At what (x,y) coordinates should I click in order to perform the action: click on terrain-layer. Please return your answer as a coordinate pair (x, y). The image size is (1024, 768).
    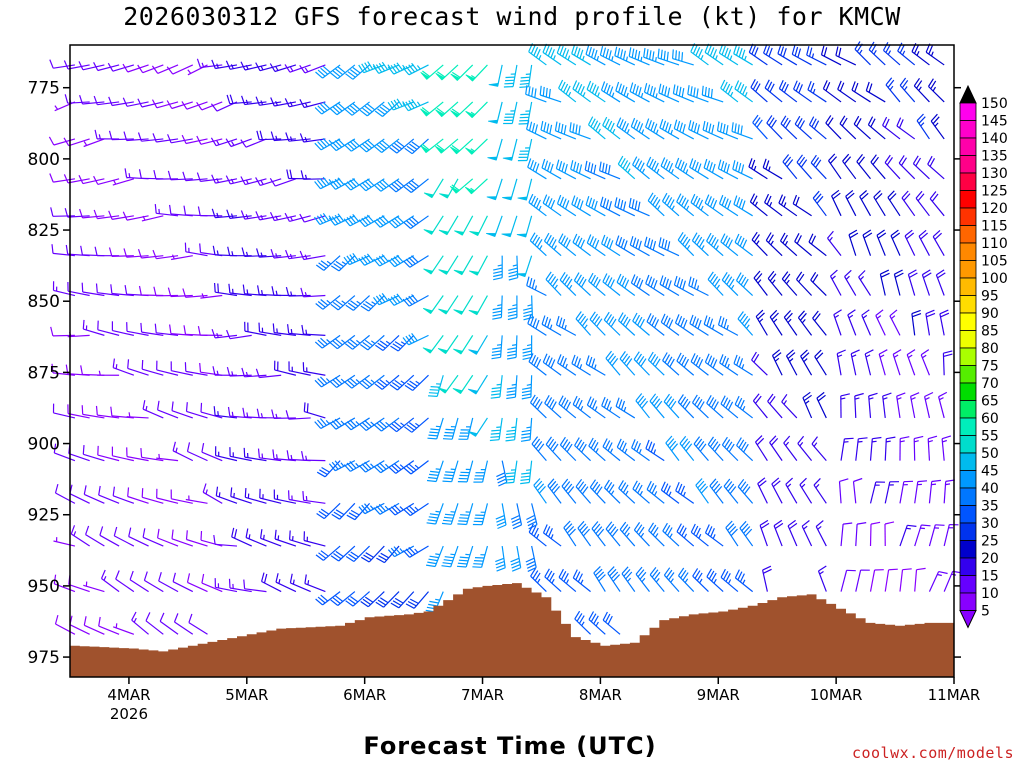
    Looking at the image, I should click on (512, 630).